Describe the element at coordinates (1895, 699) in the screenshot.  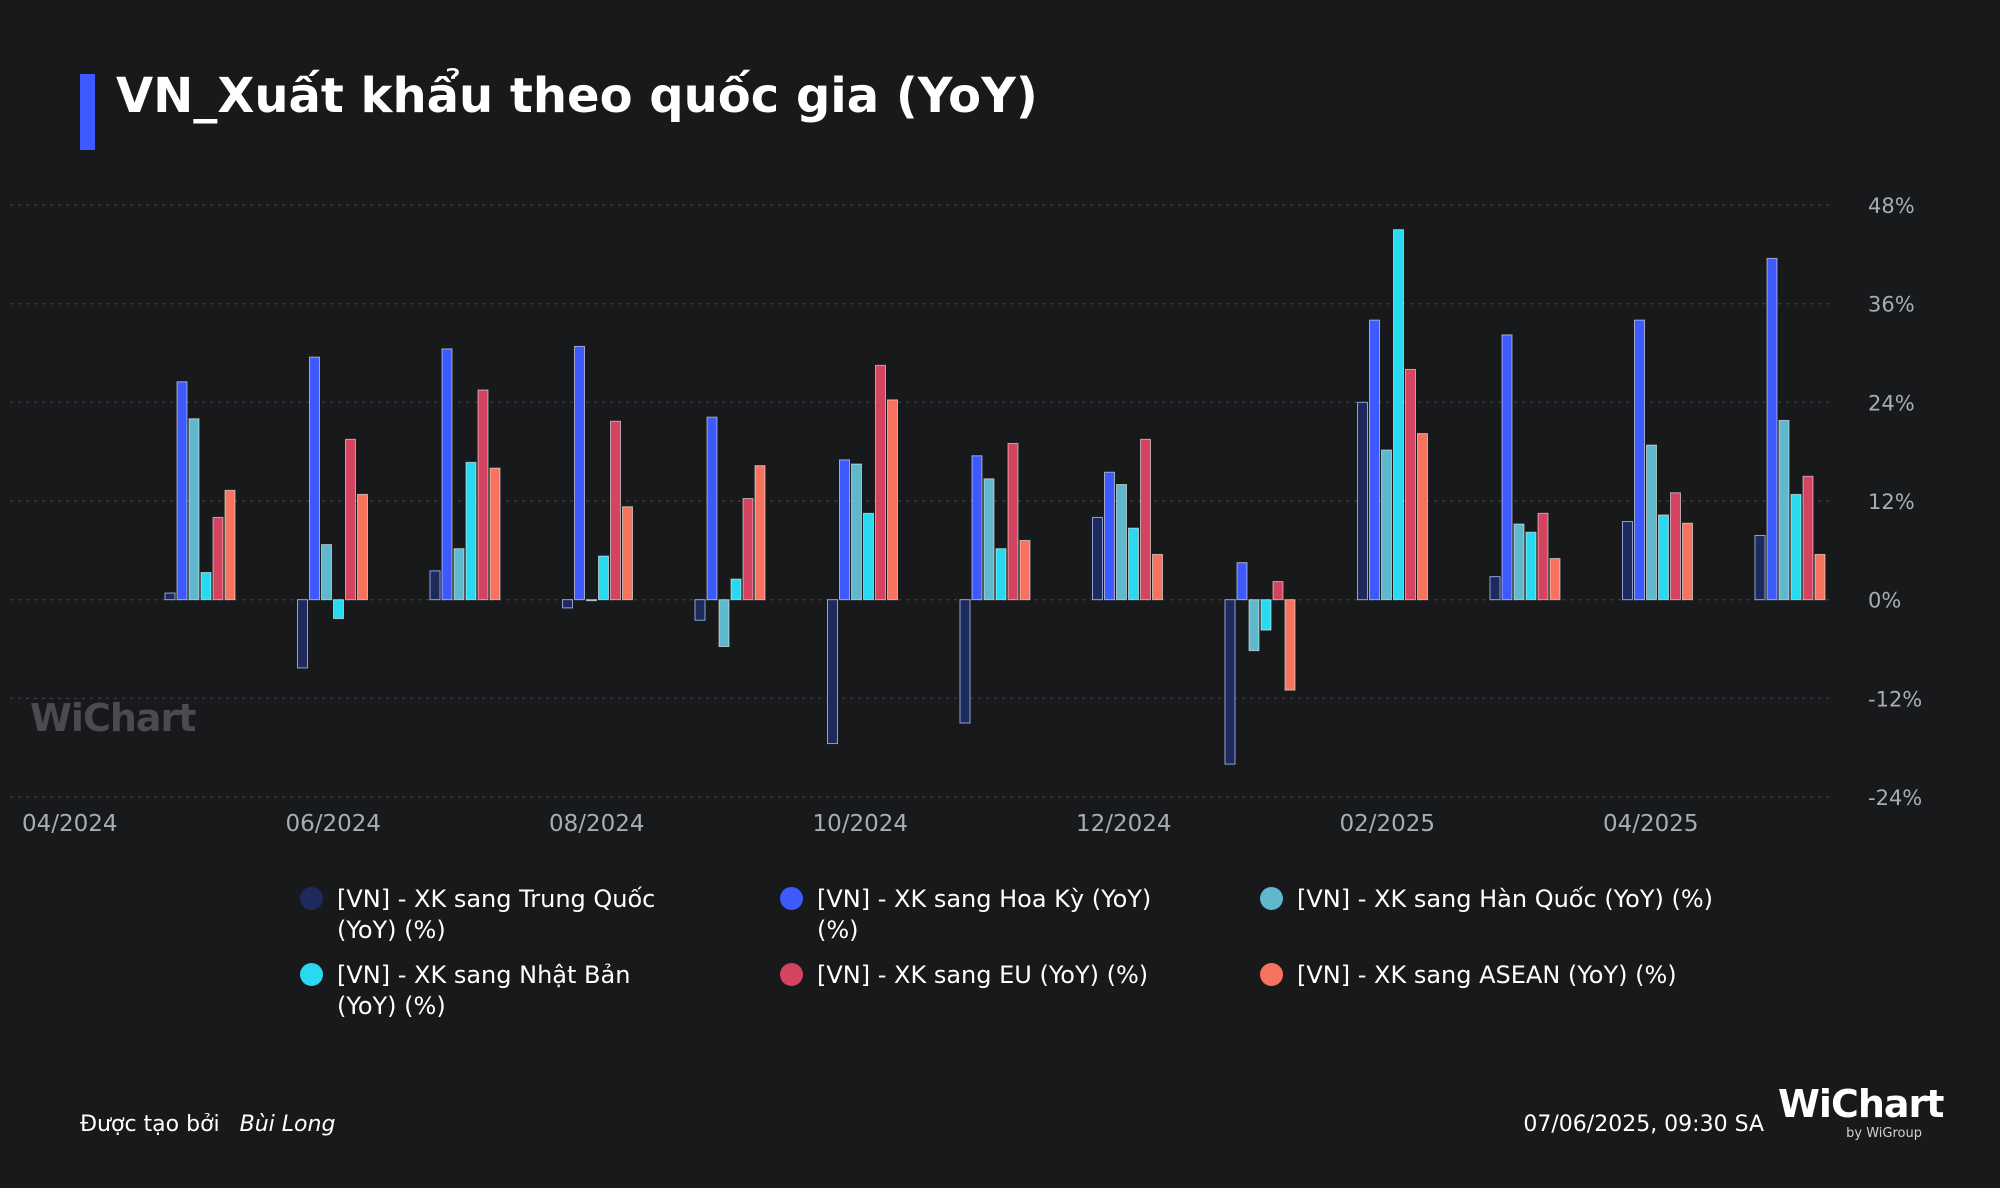
I see `y-tick-label: -12%` at that location.